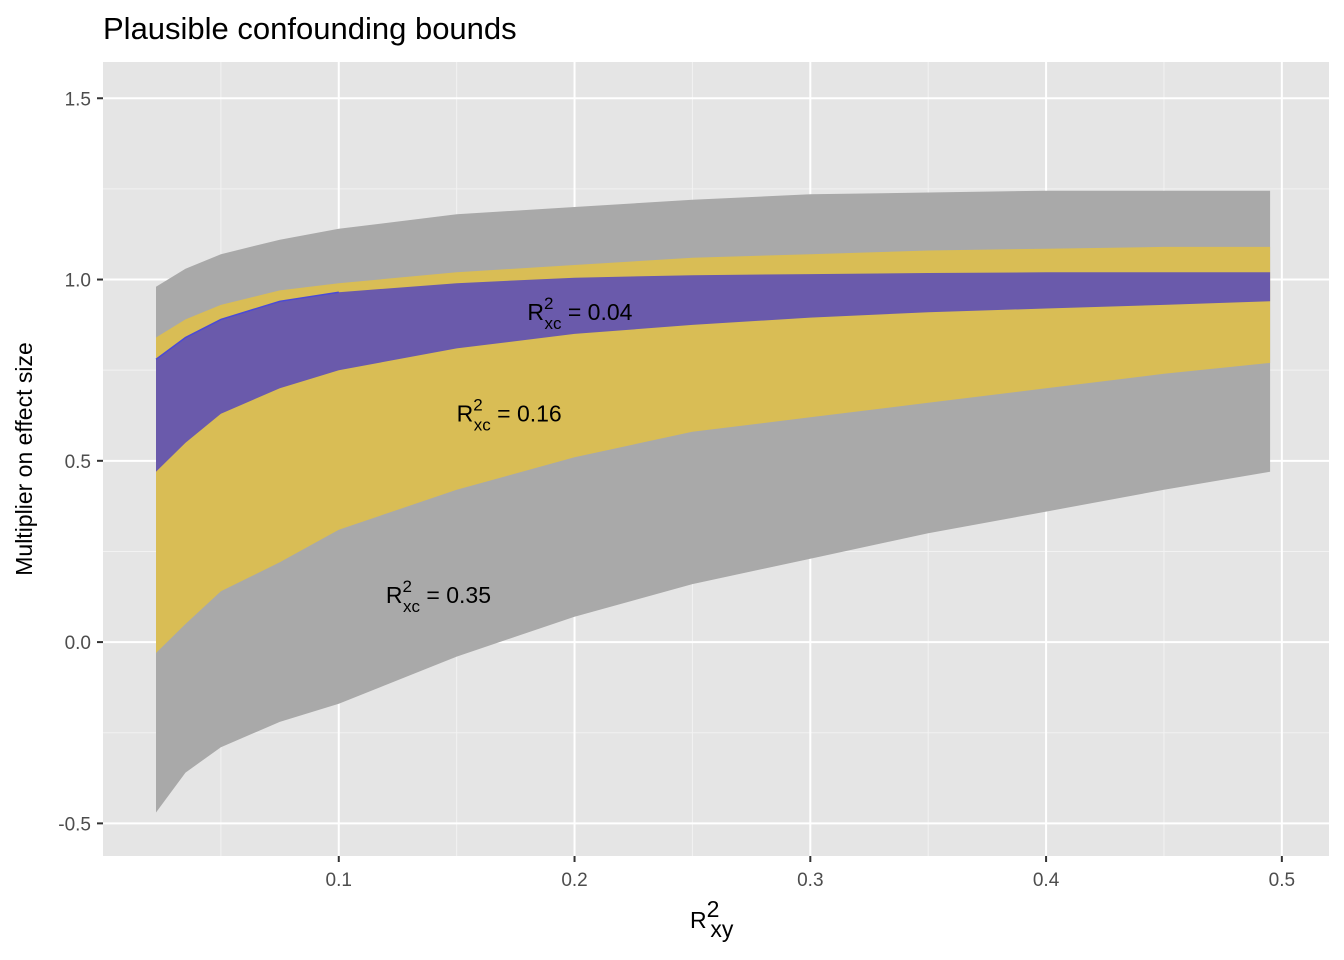  I want to click on y-tick-label: -0.5, so click(74, 824).